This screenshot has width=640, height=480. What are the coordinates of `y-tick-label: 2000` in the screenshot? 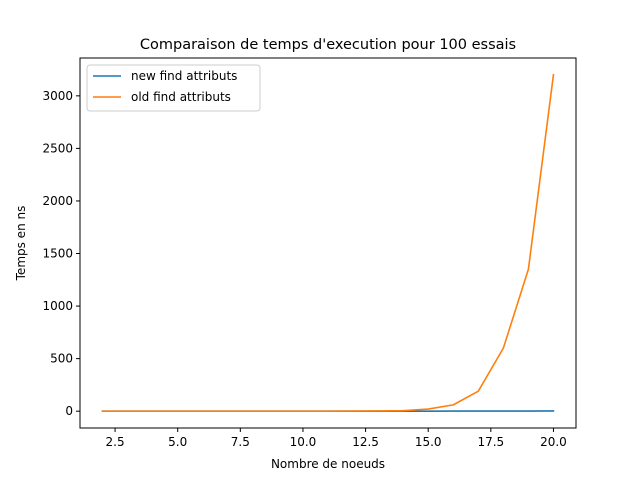 It's located at (57, 201).